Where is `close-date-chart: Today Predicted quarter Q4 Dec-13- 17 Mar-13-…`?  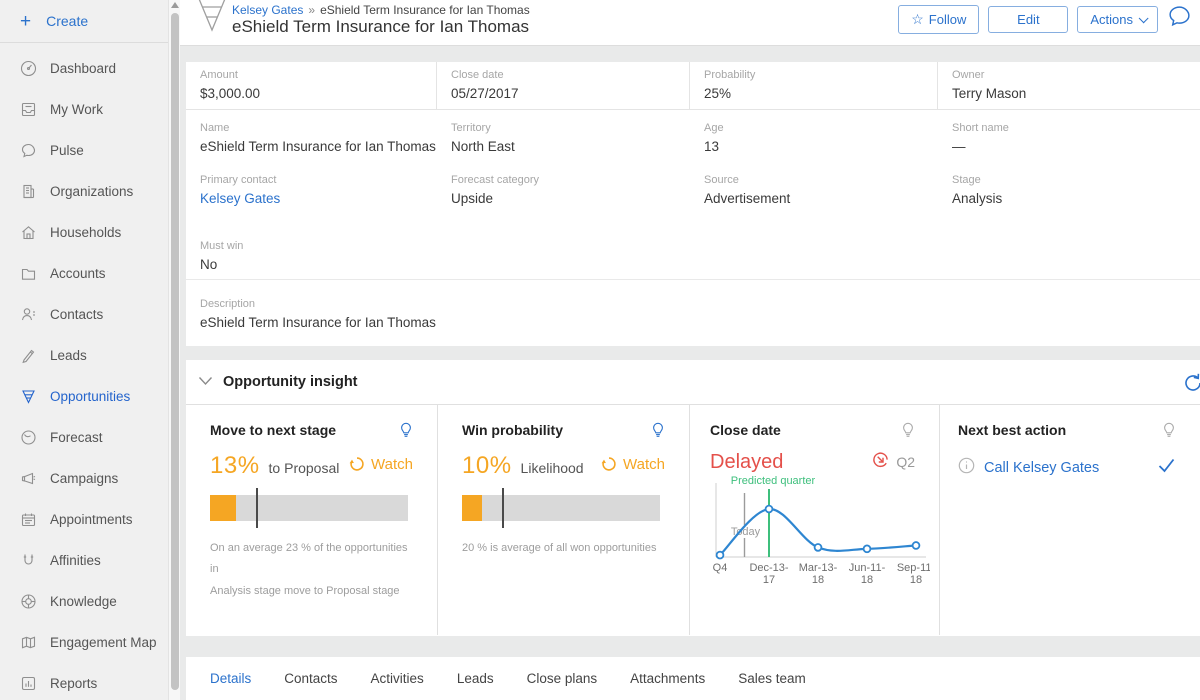 close-date-chart: Today Predicted quarter Q4 Dec-13- 17 Mar-13-… is located at coordinates (817, 534).